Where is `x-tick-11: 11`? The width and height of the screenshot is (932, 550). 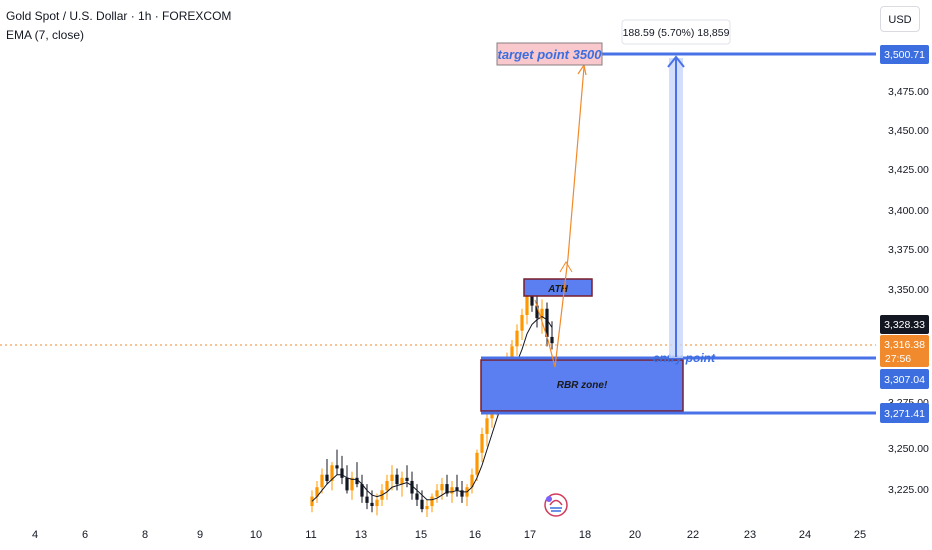 x-tick-11: 11 is located at coordinates (310, 535).